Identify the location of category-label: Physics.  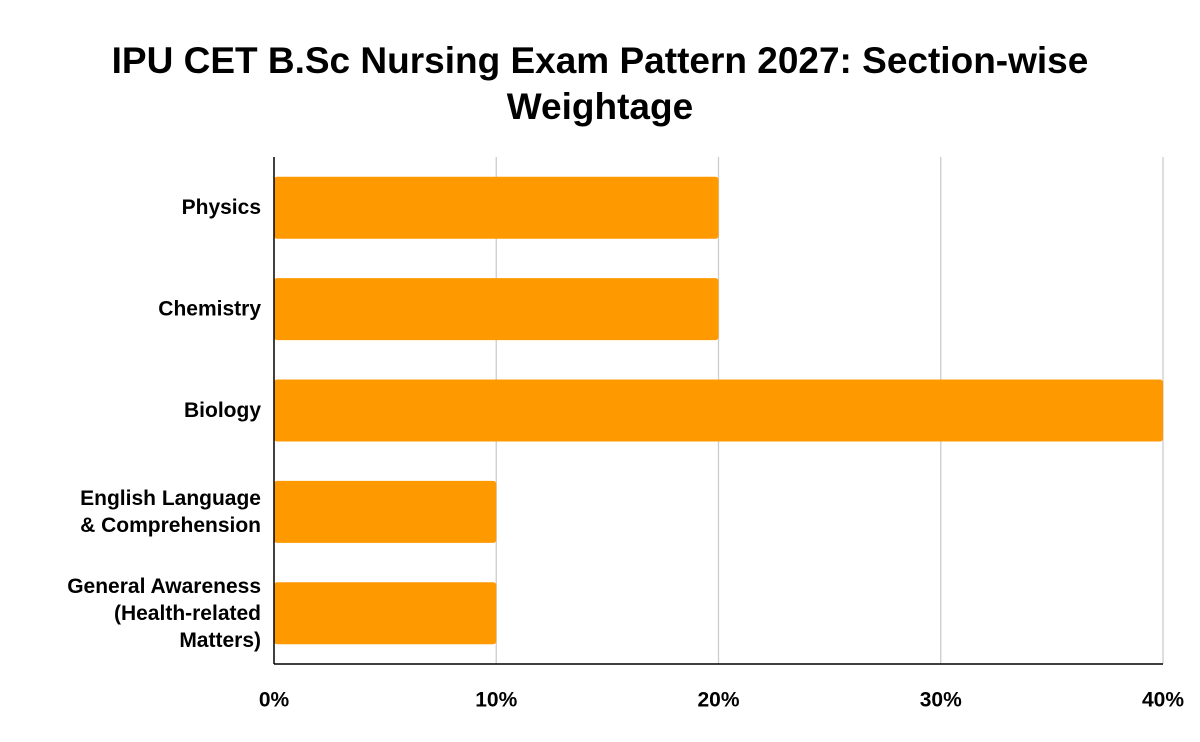
(221, 207).